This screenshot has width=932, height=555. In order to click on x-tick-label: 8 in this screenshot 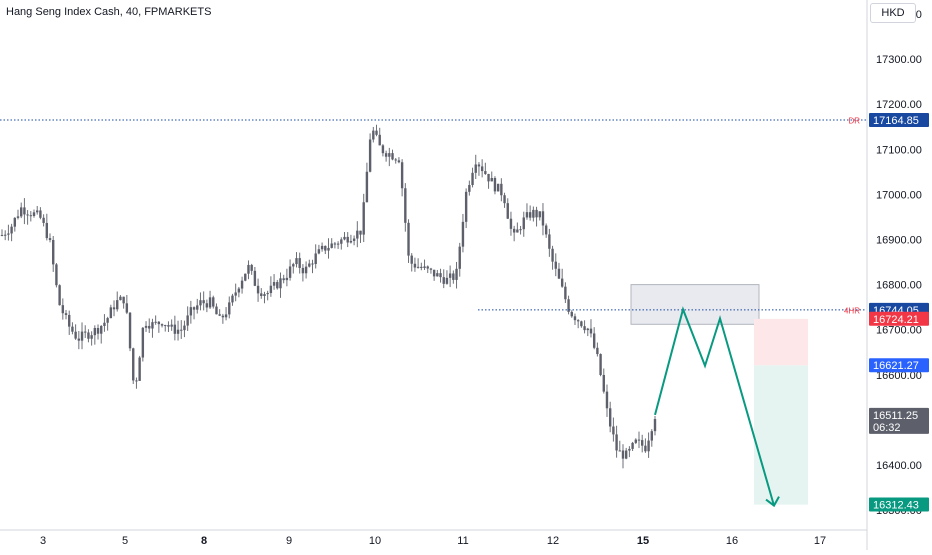, I will do `click(204, 541)`.